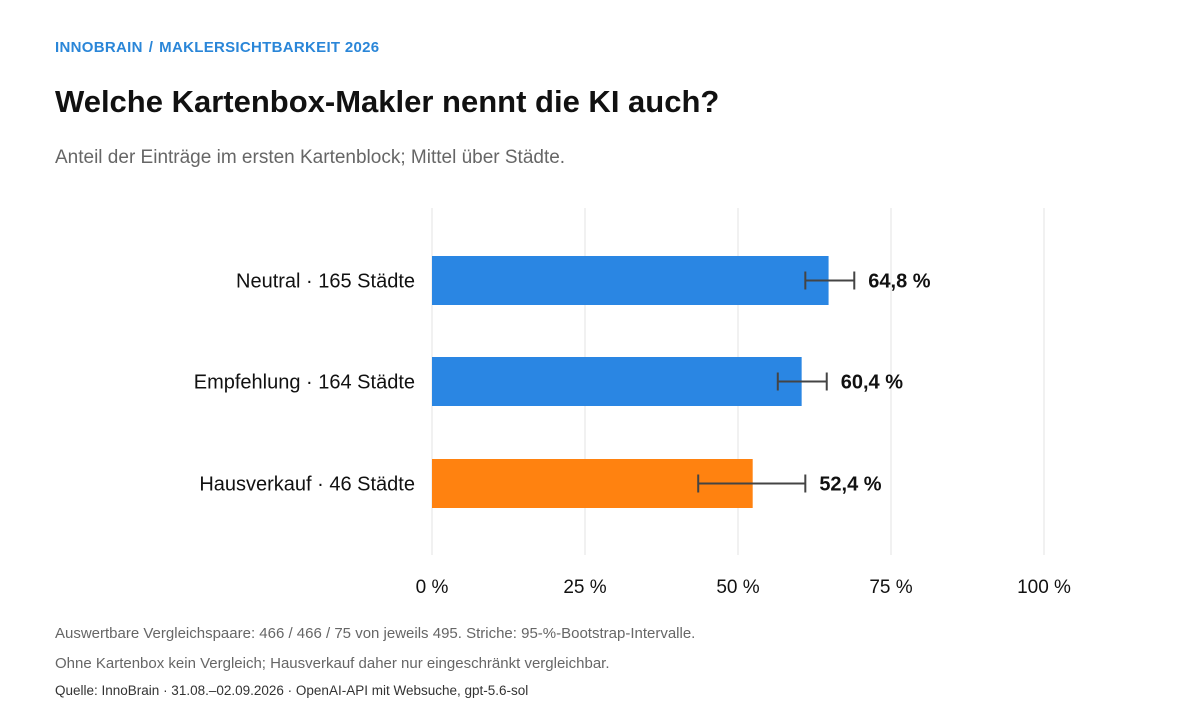  Describe the element at coordinates (737, 587) in the screenshot. I see `x-tick-label: 50 %` at that location.